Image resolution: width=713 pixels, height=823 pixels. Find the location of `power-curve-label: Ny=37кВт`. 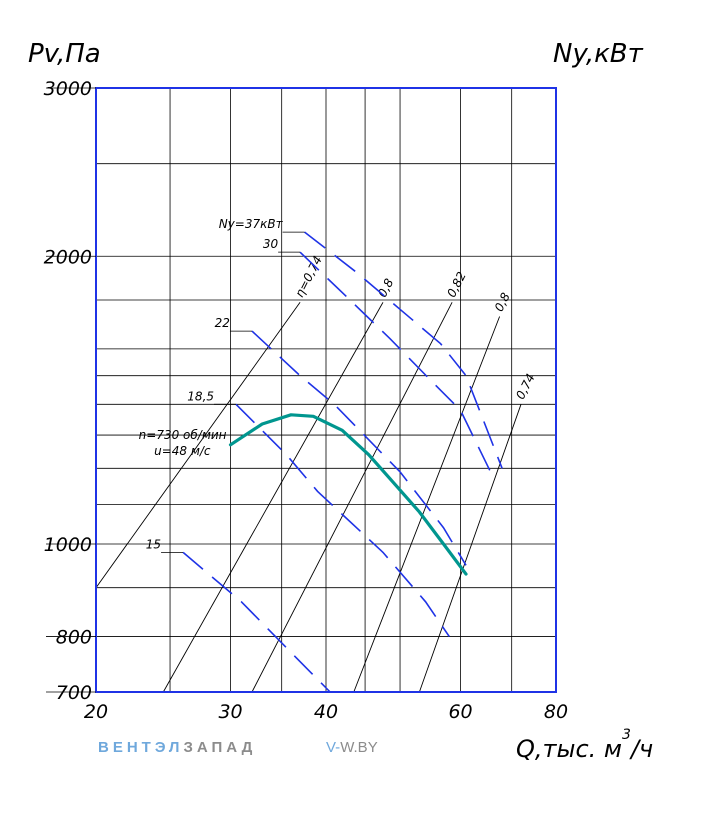

power-curve-label: Ny=37кВт is located at coordinates (251, 224).